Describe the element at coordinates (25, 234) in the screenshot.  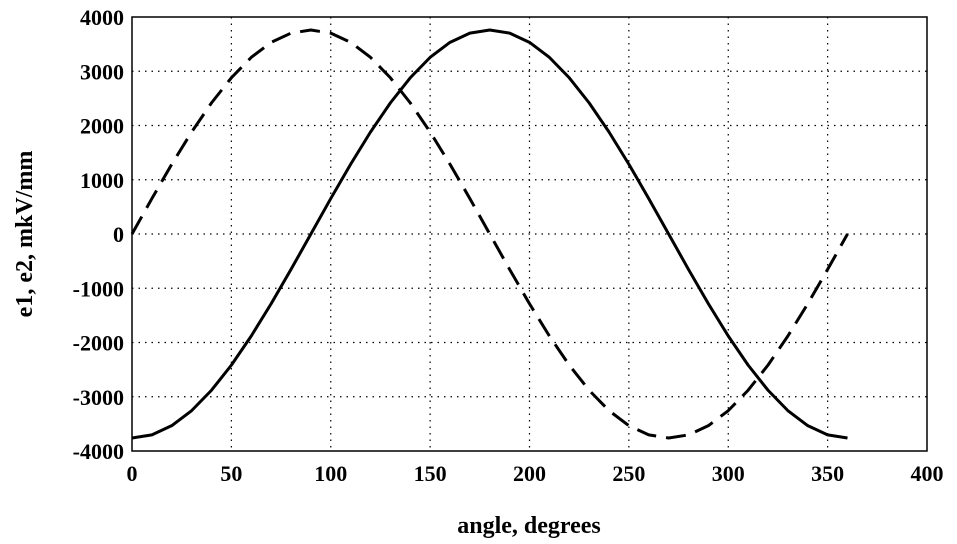
I see `y-axis-title: e1, e2, mkV/mm` at that location.